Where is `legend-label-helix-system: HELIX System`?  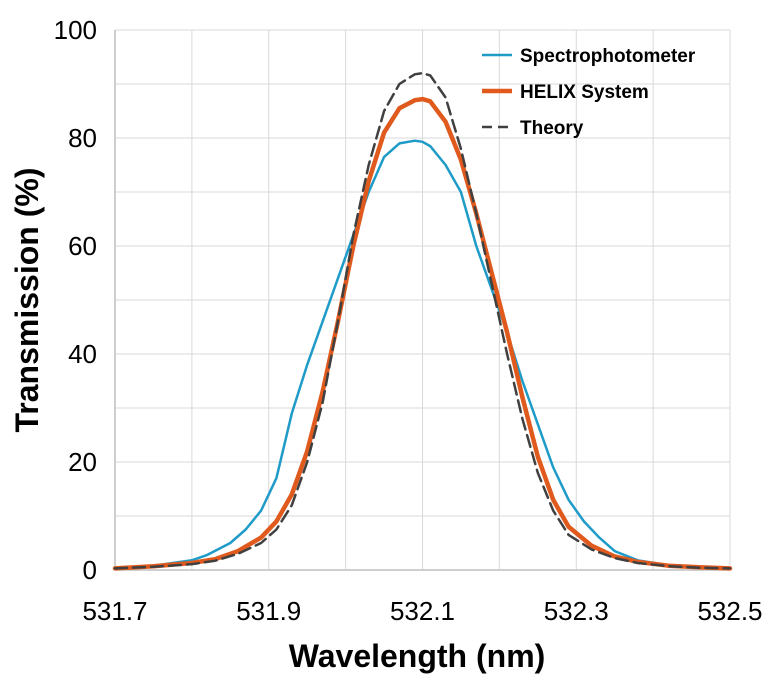
legend-label-helix-system: HELIX System is located at coordinates (584, 92).